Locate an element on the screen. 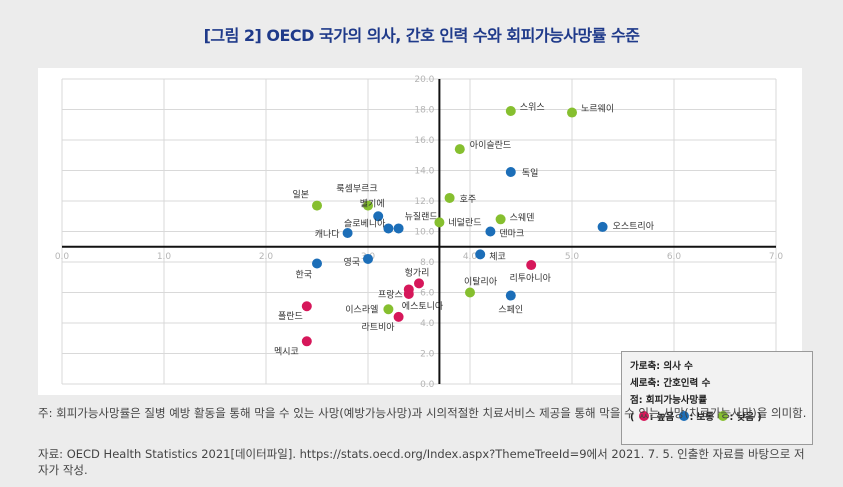 Image resolution: width=843 pixels, height=487 pixels. point-label: 캐나다 is located at coordinates (328, 234).